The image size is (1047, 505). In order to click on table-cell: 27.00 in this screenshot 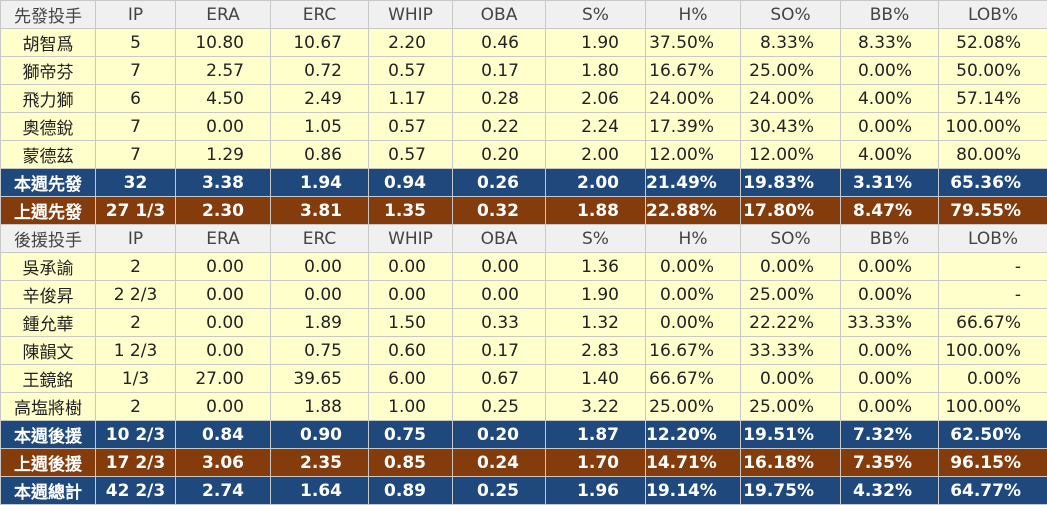, I will do `click(223, 378)`.